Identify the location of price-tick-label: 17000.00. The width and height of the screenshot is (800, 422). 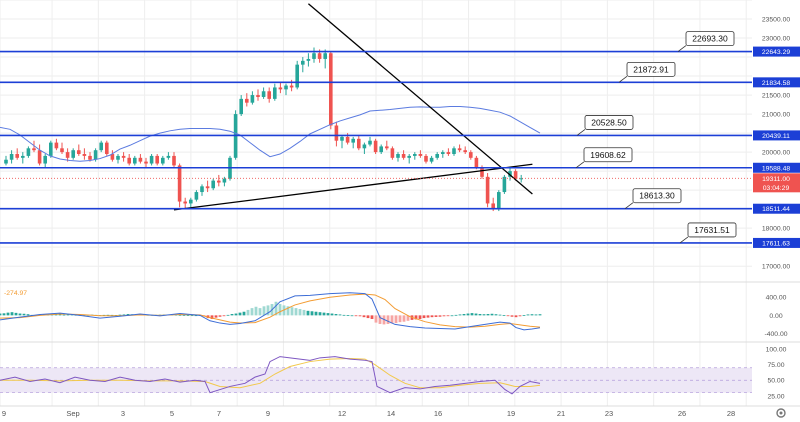
(776, 267).